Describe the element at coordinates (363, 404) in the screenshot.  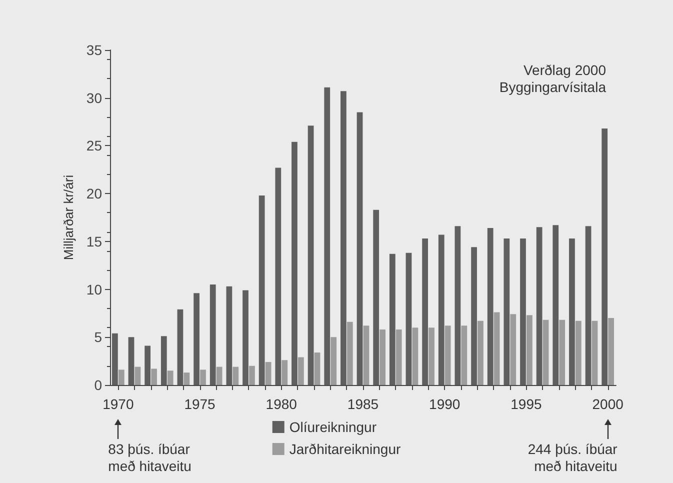
I see `x-tick-label: 1985` at that location.